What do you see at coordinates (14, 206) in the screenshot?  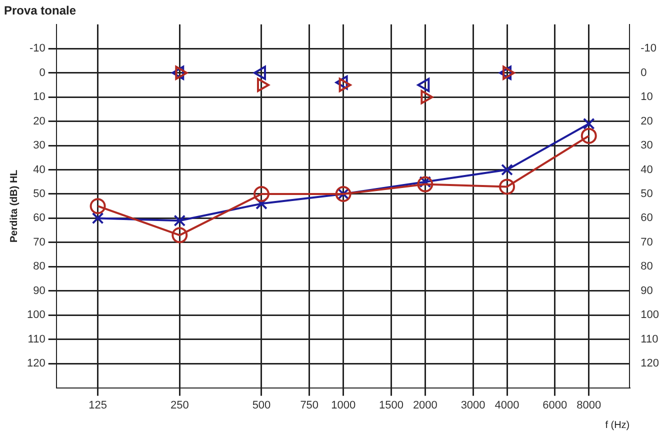 I see `y-axis-title: Perdita (dB) HL` at bounding box center [14, 206].